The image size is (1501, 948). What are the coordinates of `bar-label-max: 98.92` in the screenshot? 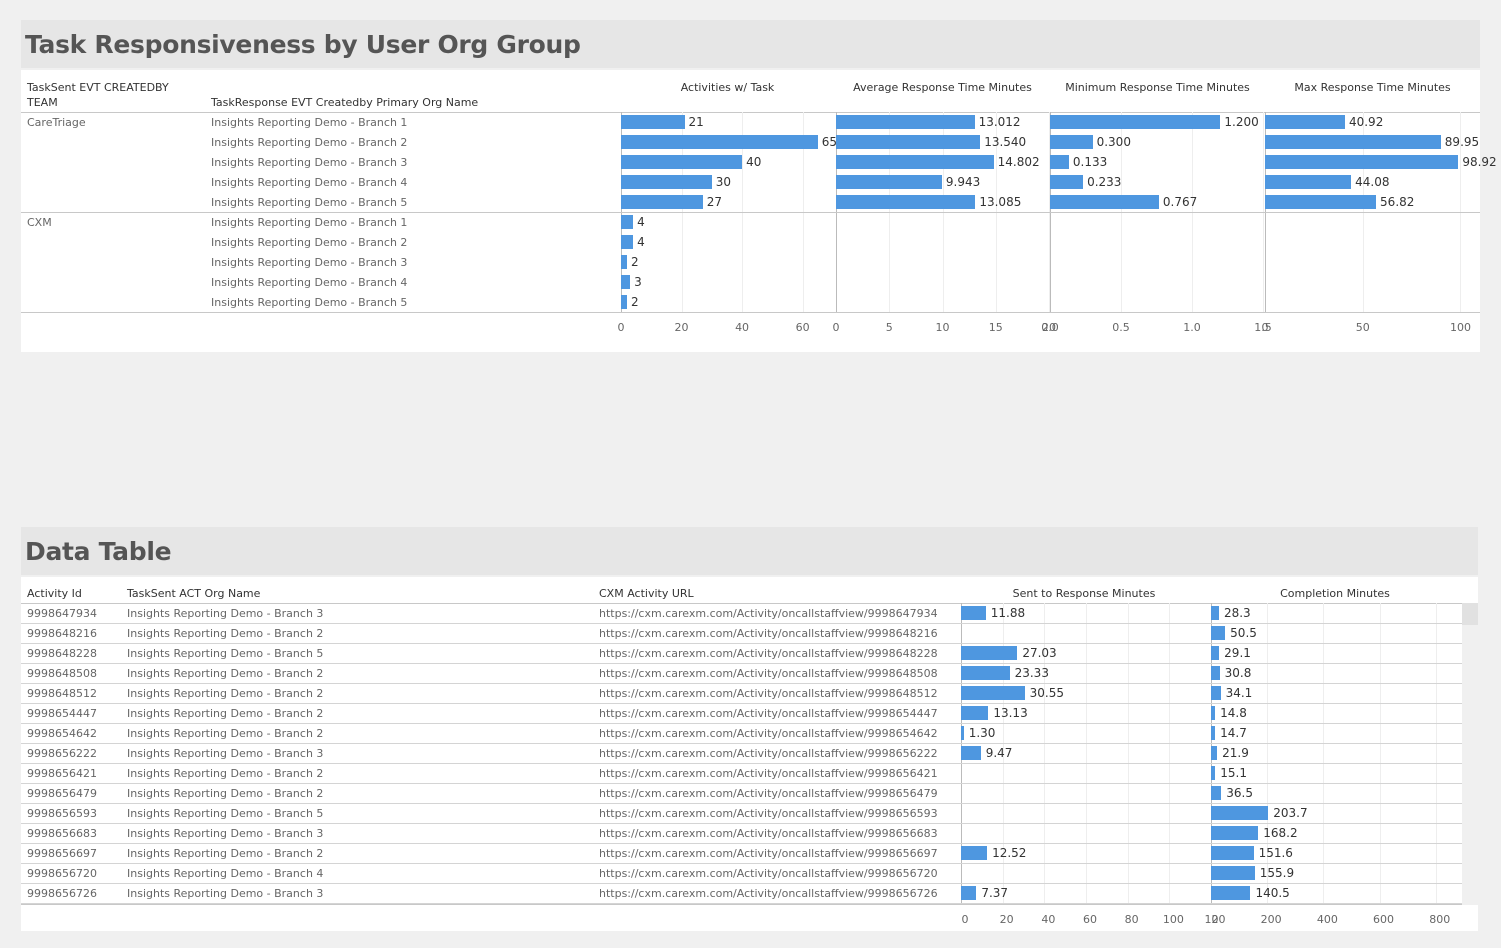 It's located at (1479, 162).